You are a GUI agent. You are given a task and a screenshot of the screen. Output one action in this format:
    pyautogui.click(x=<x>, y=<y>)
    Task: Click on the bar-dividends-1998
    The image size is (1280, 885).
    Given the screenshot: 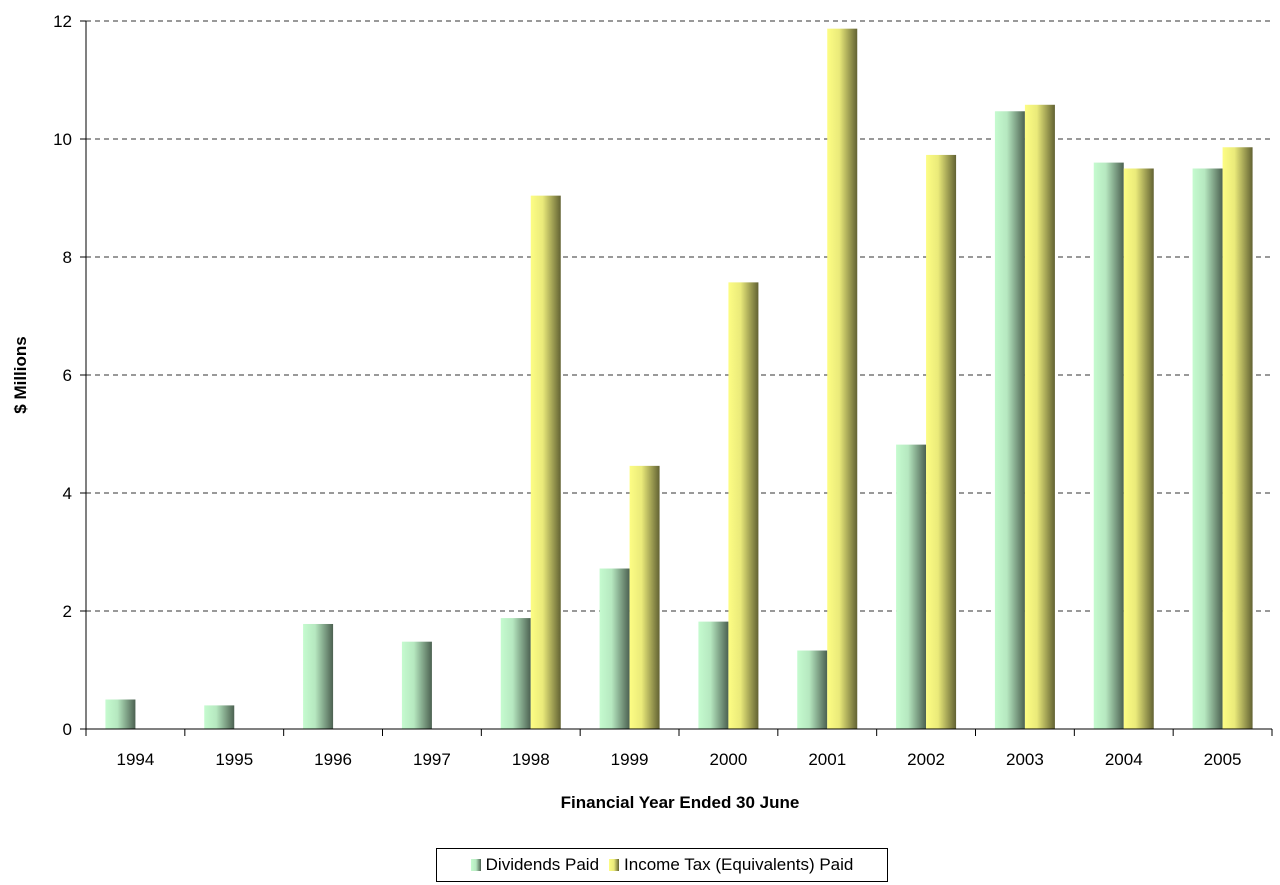 What is the action you would take?
    pyautogui.click(x=515, y=673)
    